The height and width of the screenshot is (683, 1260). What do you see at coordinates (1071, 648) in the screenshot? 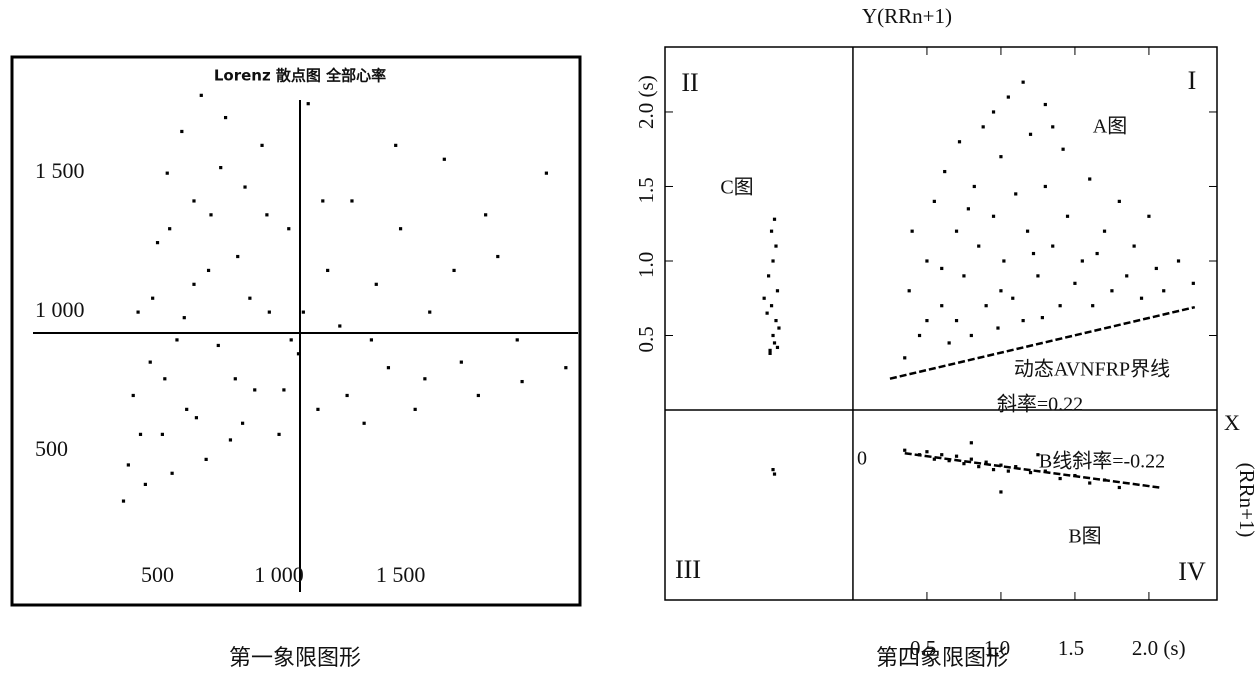
I see `x-tick-label: 1.5` at bounding box center [1071, 648].